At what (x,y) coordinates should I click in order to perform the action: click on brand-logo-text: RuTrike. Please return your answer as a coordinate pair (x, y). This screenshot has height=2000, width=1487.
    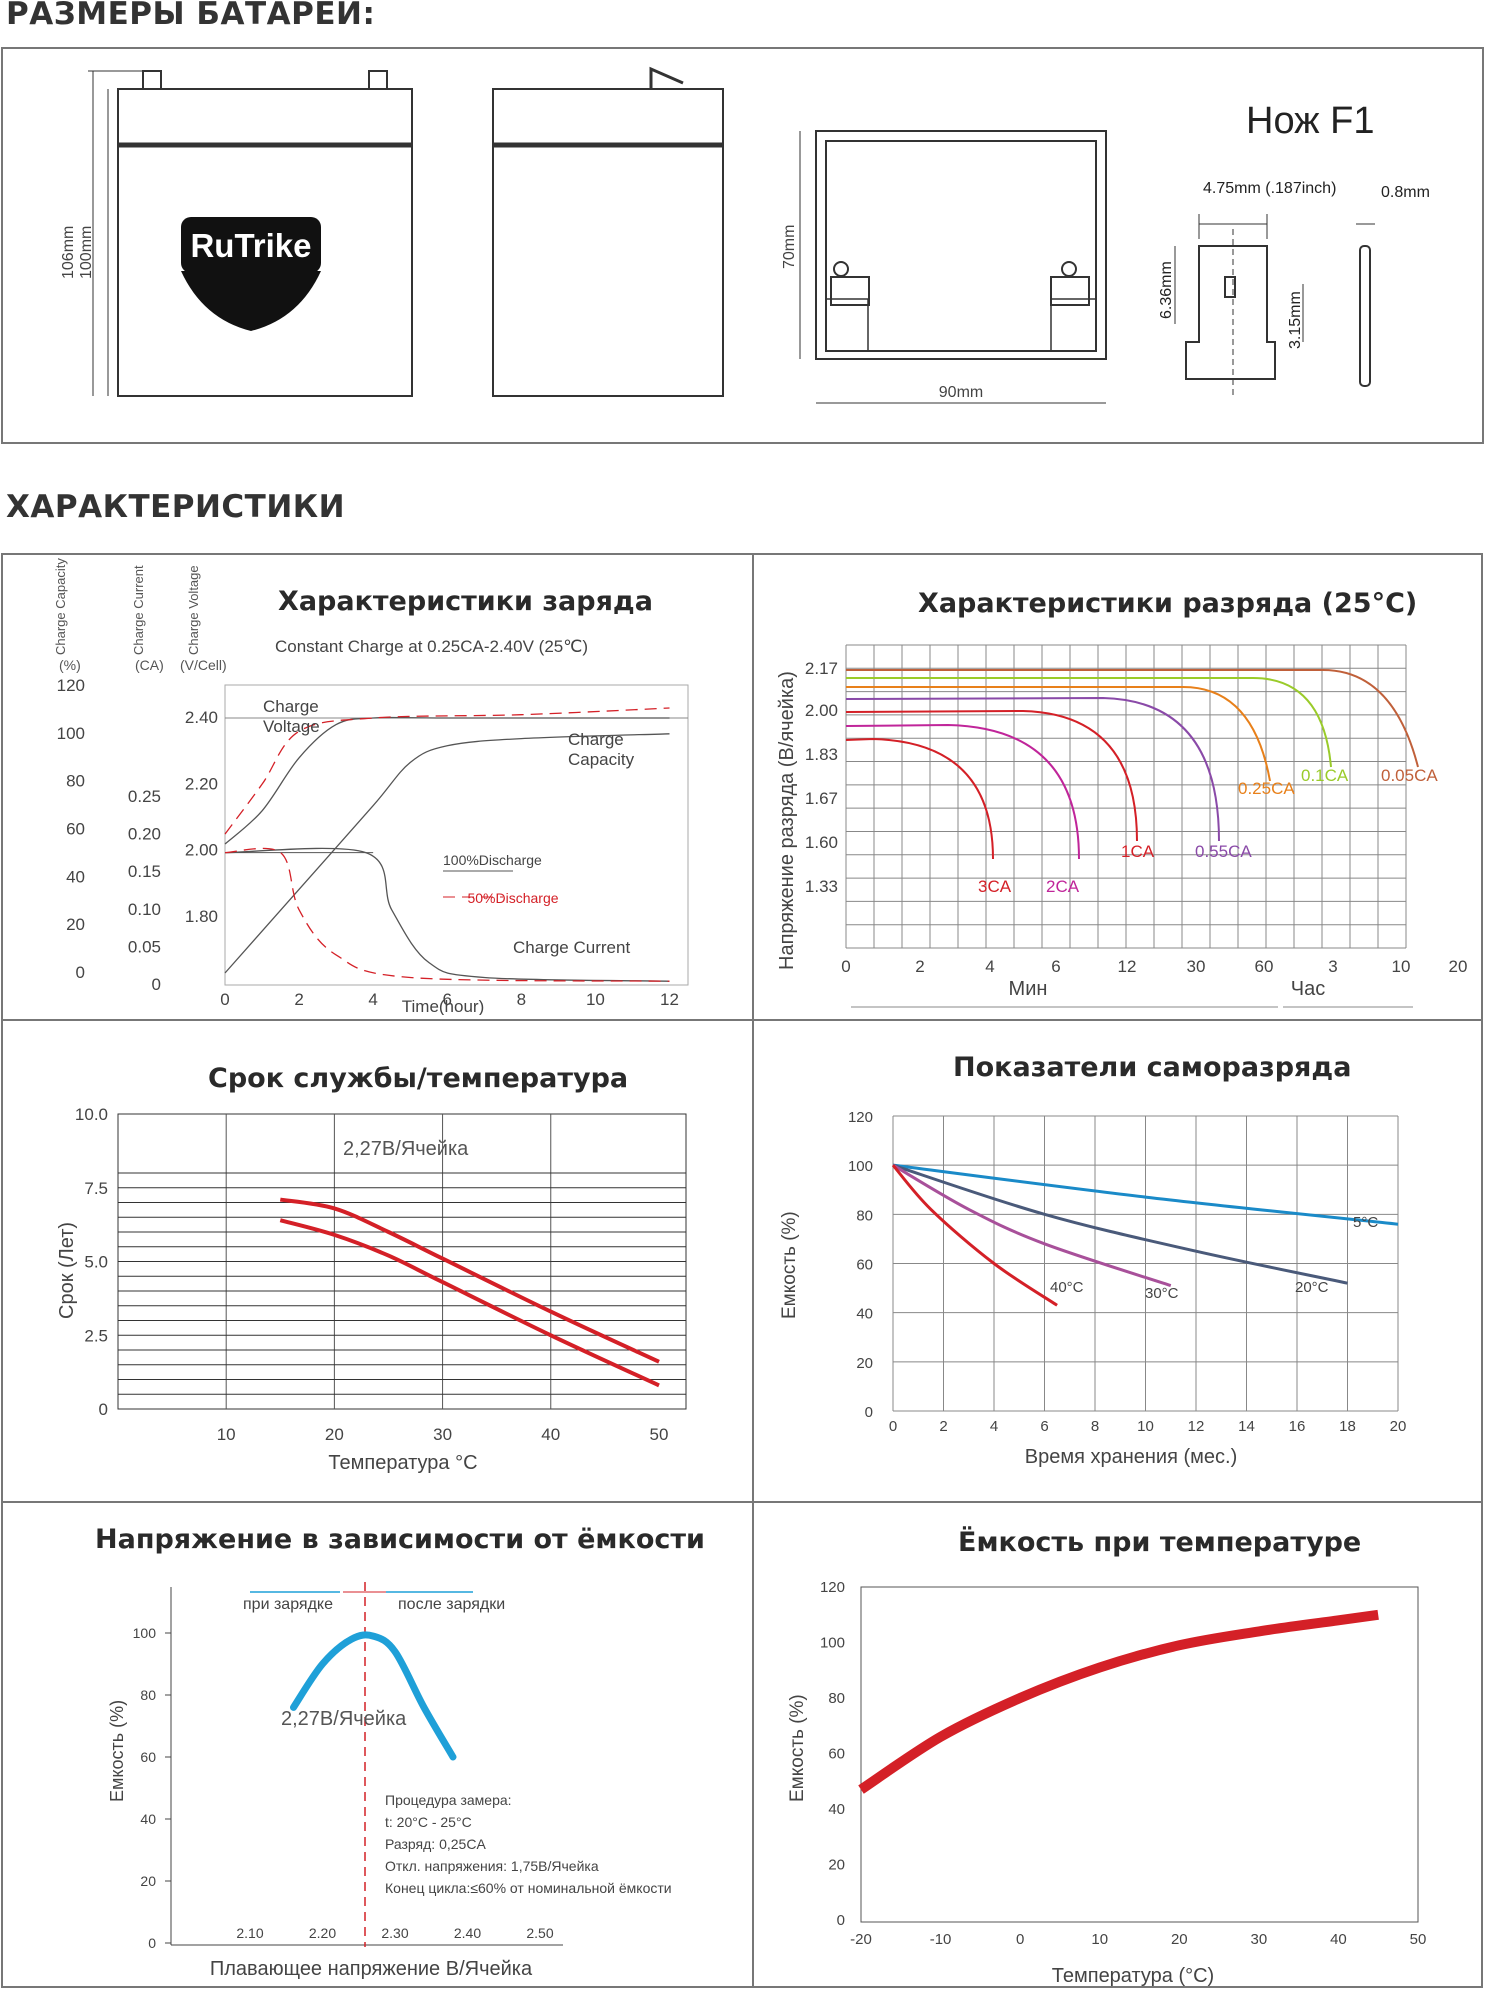
    Looking at the image, I should click on (250, 245).